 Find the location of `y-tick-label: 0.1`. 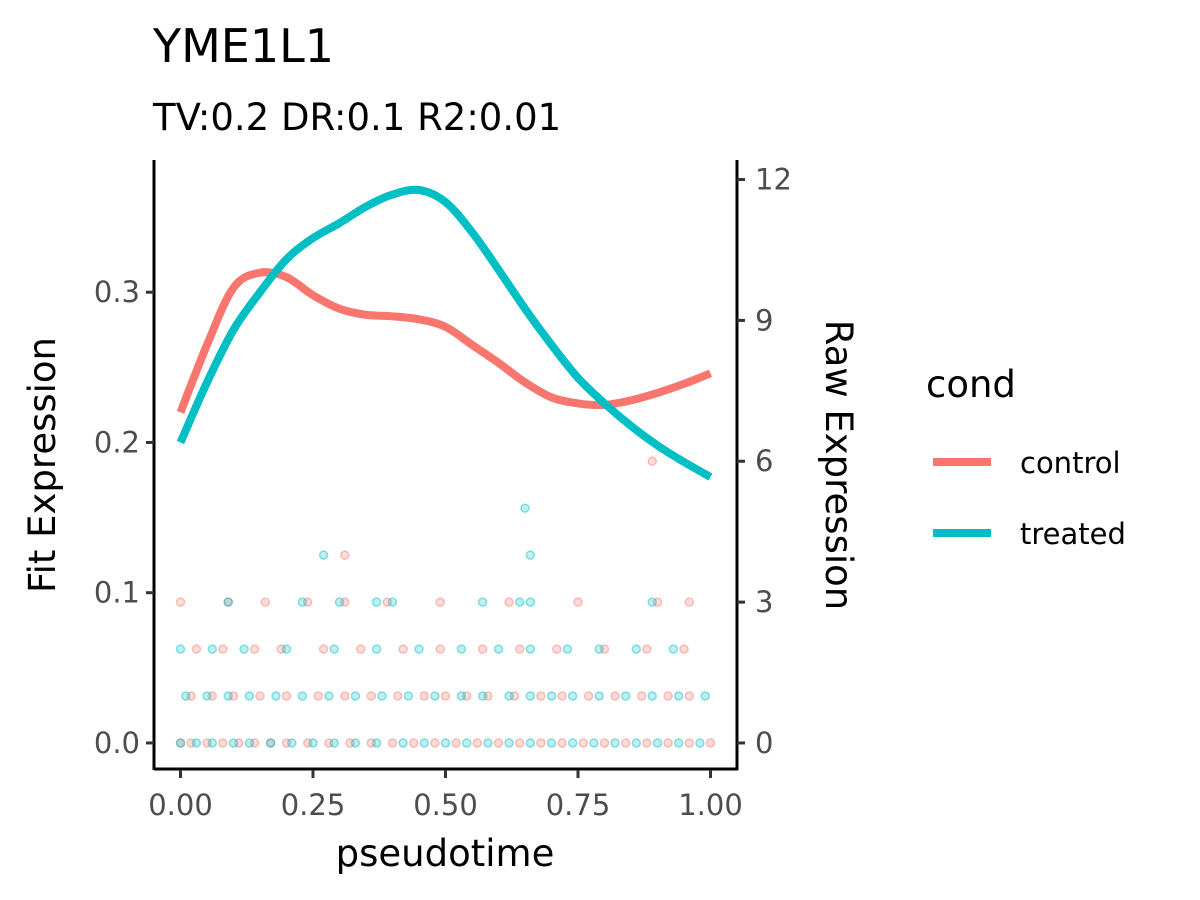

y-tick-label: 0.1 is located at coordinates (117, 593).